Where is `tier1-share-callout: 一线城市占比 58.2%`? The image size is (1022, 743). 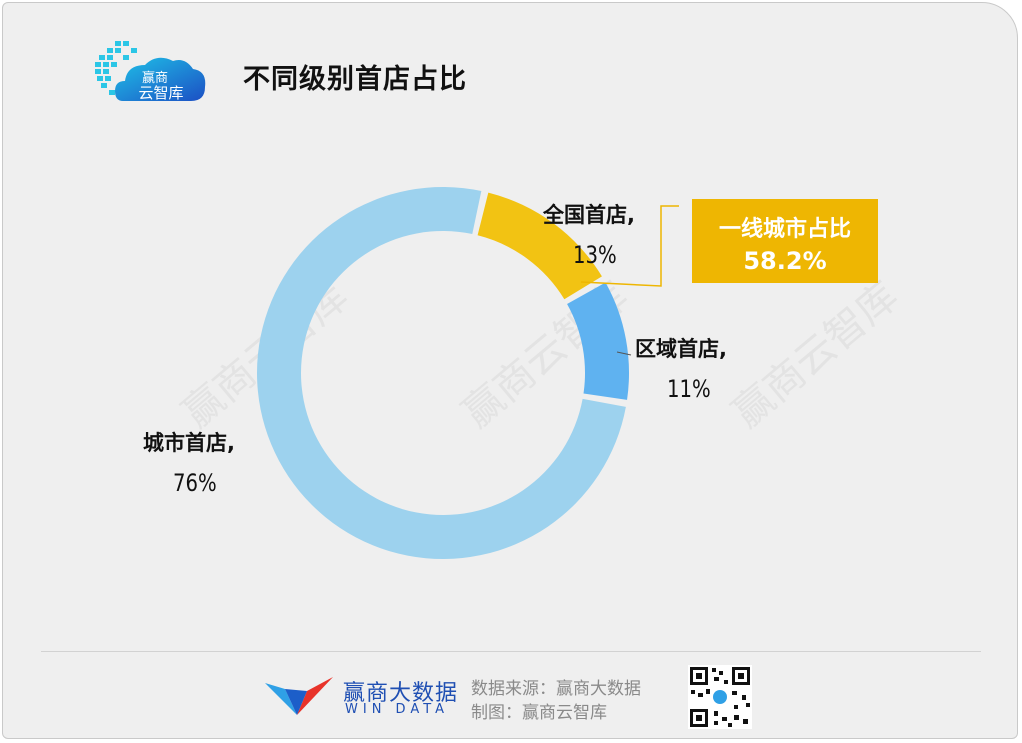
tier1-share-callout: 一线城市占比 58.2% is located at coordinates (785, 241).